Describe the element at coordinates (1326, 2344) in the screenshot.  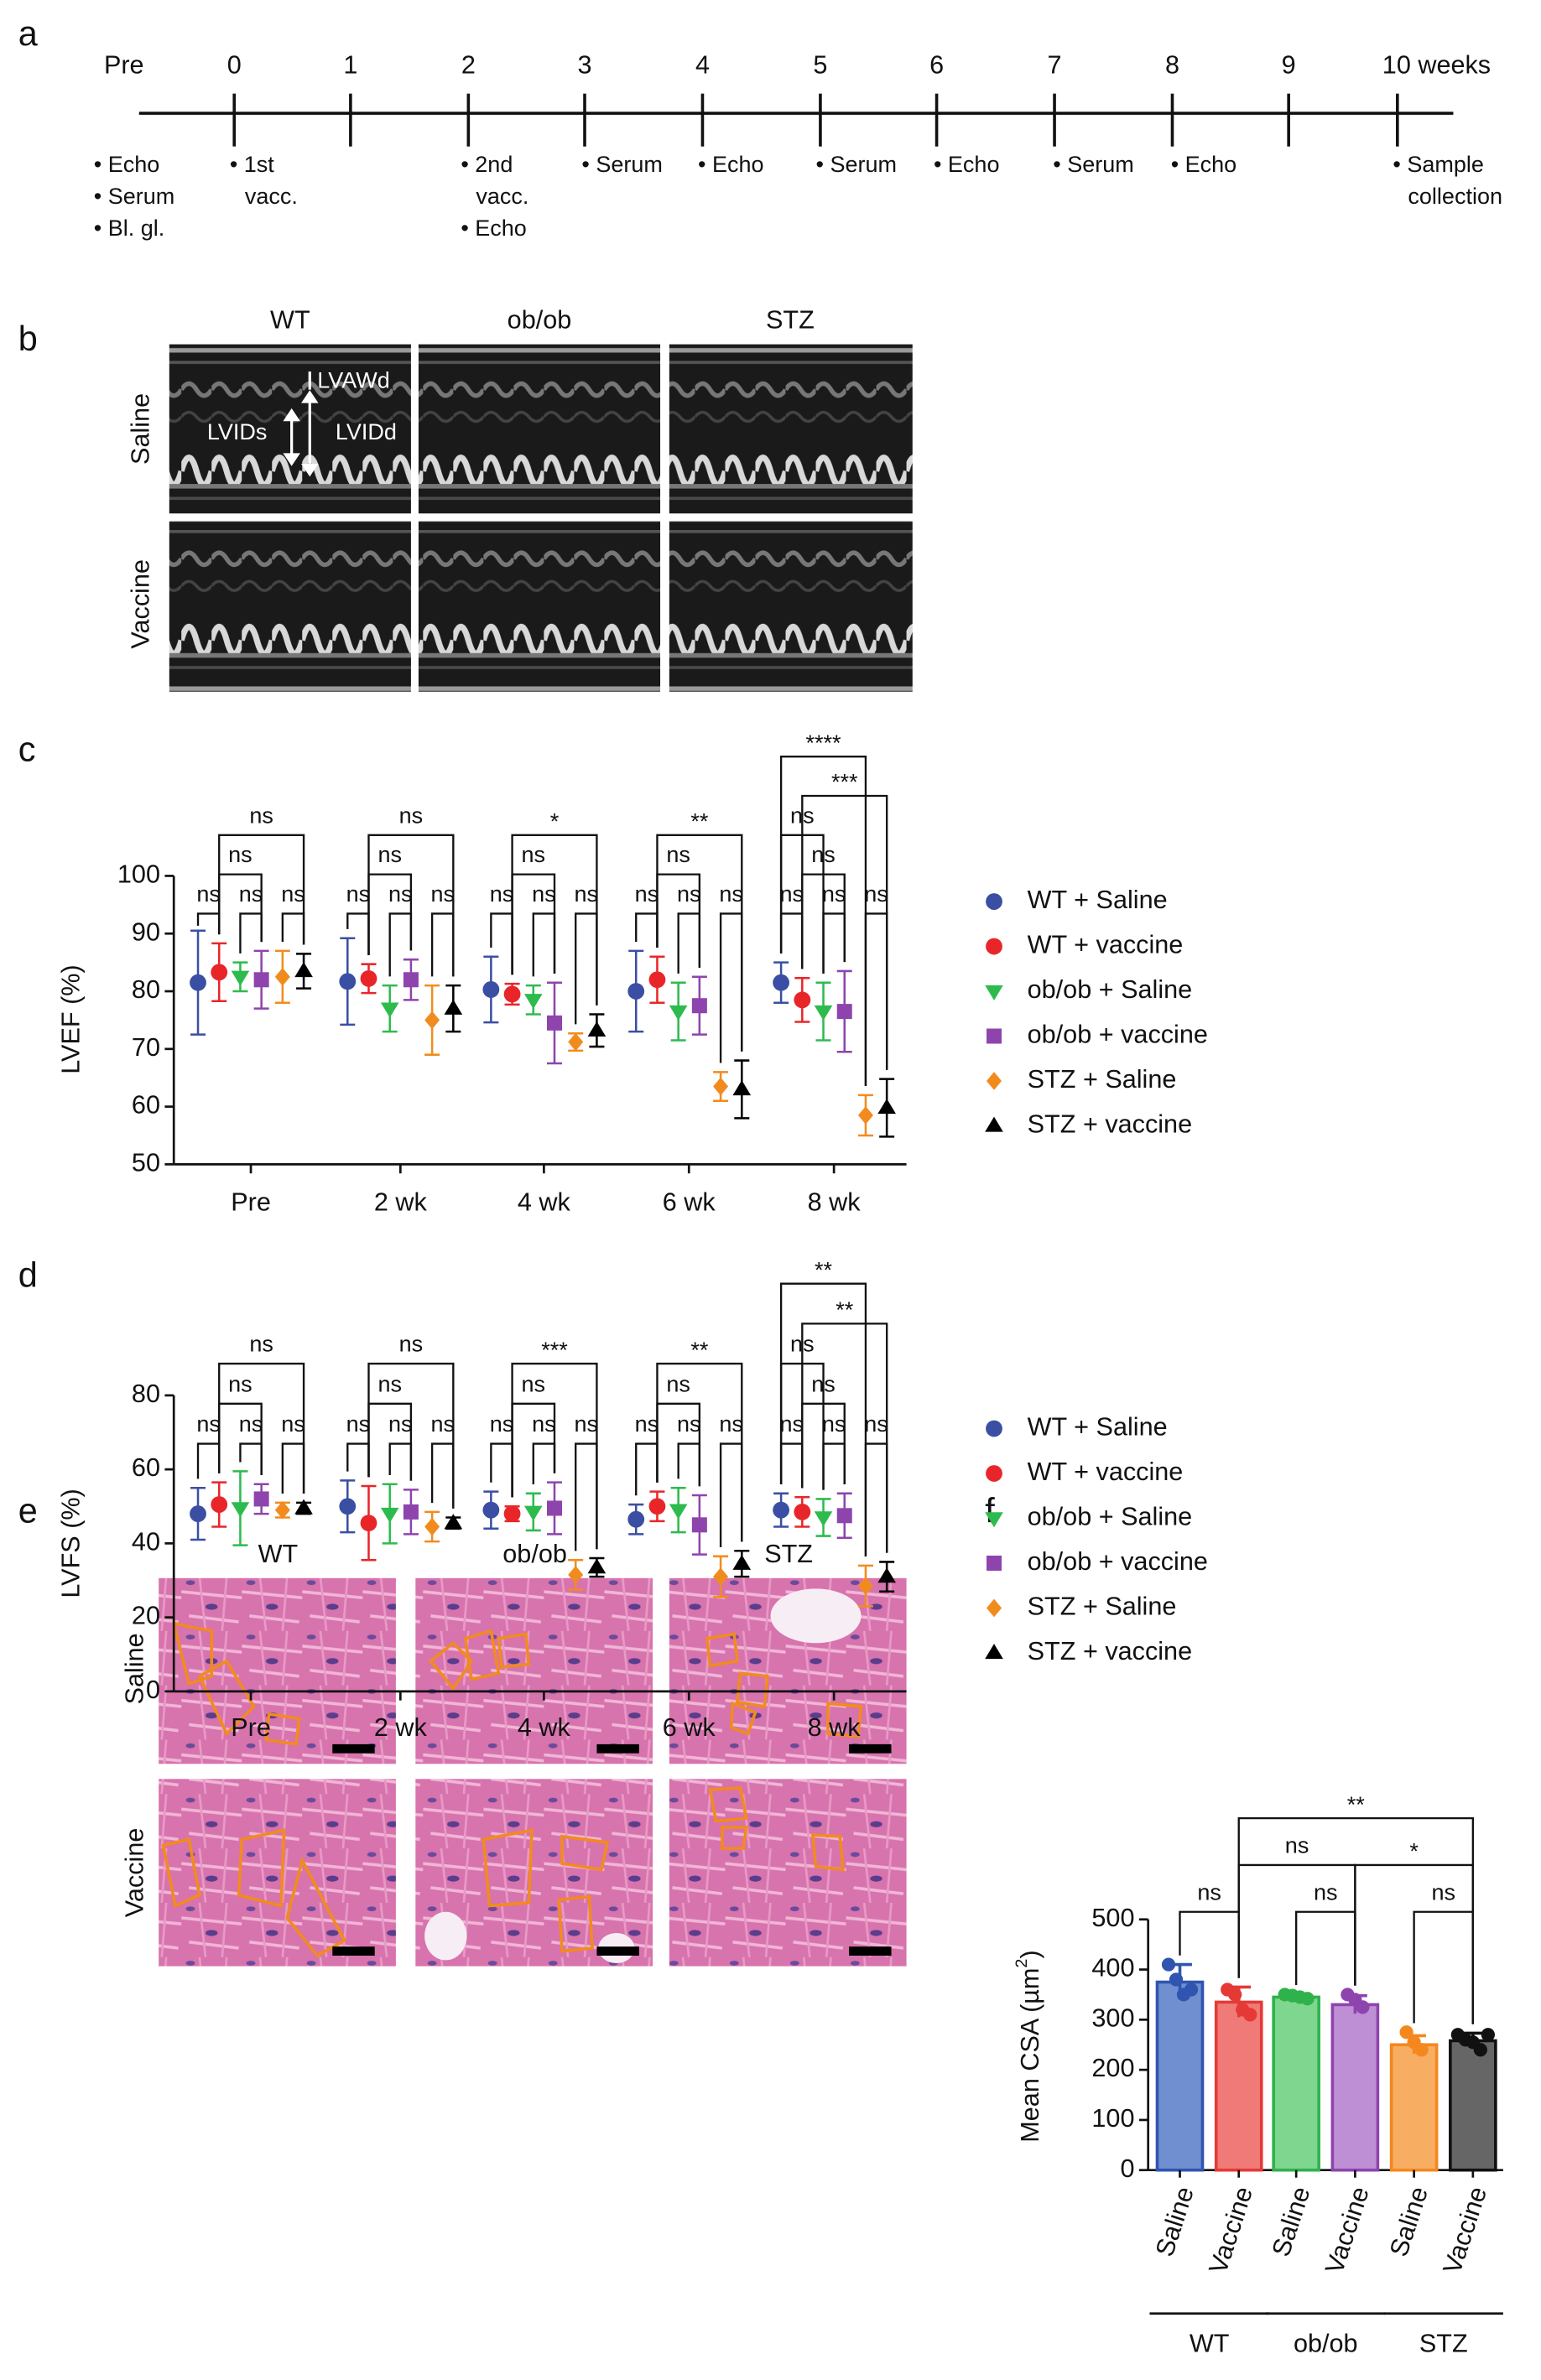
I see `group-label: ob/ob` at that location.